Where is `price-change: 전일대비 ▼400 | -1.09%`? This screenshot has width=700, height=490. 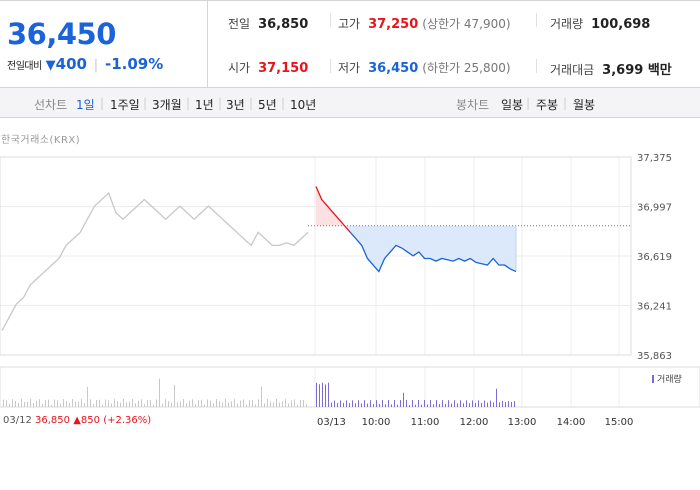
price-change: 전일대비 ▼400 | -1.09% is located at coordinates (85, 64).